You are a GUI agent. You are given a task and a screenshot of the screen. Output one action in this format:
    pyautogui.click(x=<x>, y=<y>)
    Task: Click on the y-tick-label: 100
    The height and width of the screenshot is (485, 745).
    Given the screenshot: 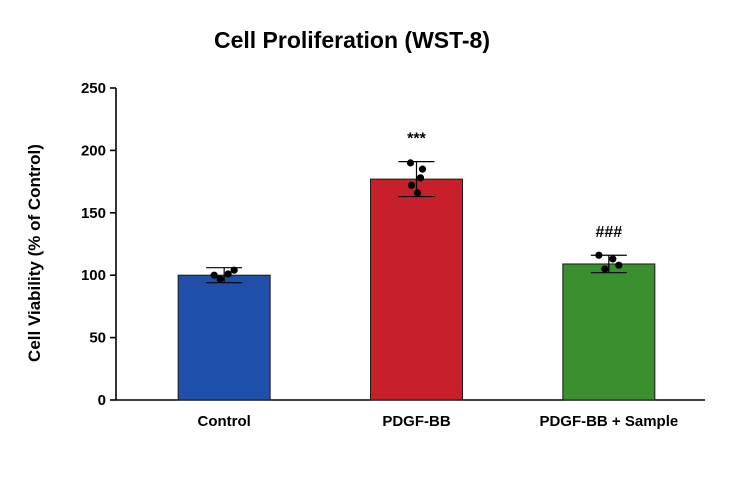 What is the action you would take?
    pyautogui.click(x=93, y=275)
    